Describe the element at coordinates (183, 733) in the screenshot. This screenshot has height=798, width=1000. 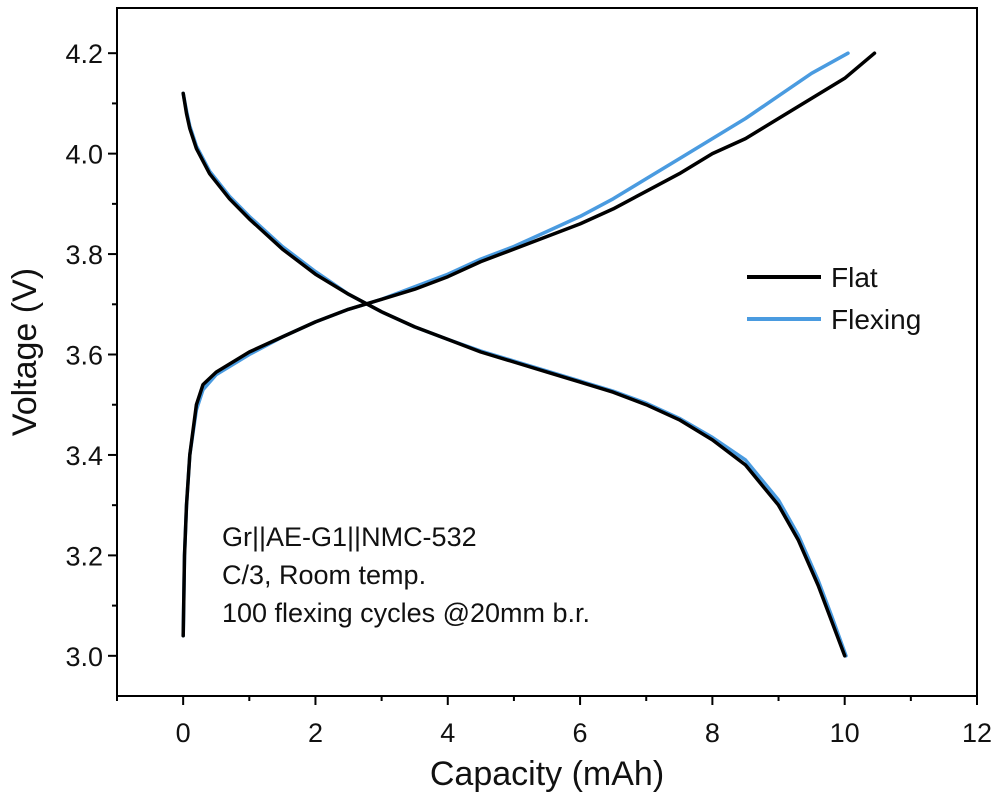
I see `x-tick-label-0: 0` at that location.